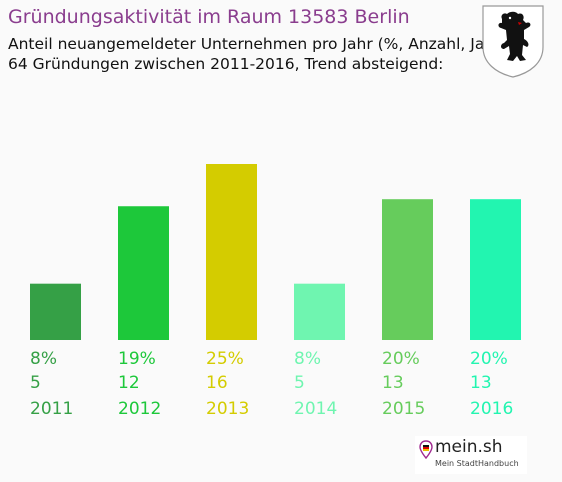  Describe the element at coordinates (51, 409) in the screenshot. I see `year-label-2011: 2011` at that location.